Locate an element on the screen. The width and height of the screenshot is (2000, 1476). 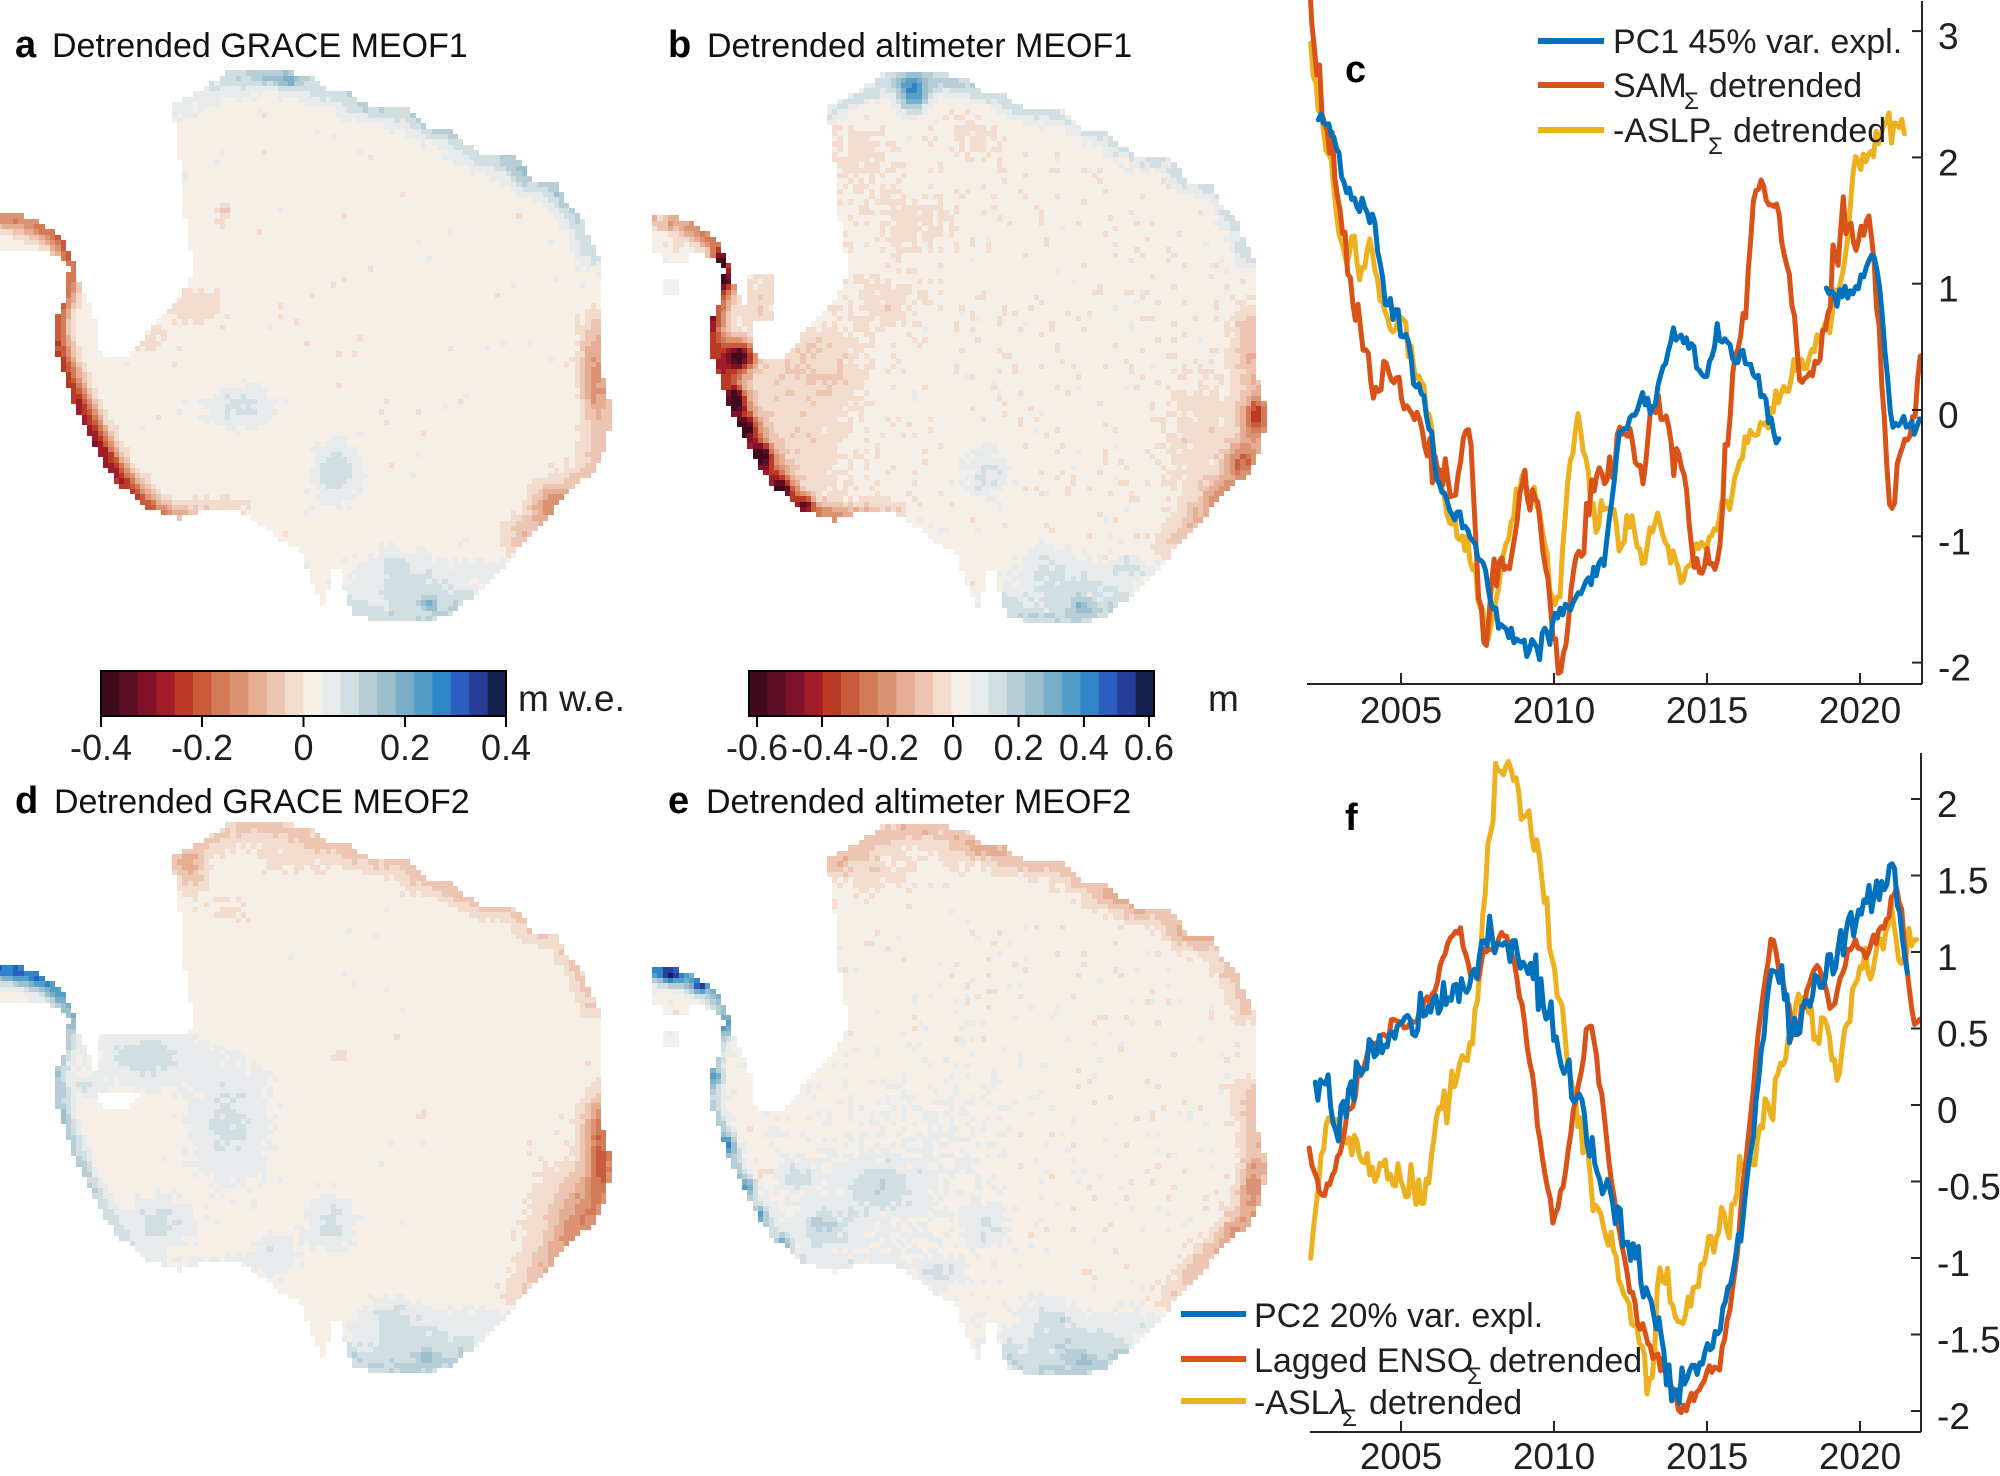
svg-text: e is located at coordinates (678, 801).